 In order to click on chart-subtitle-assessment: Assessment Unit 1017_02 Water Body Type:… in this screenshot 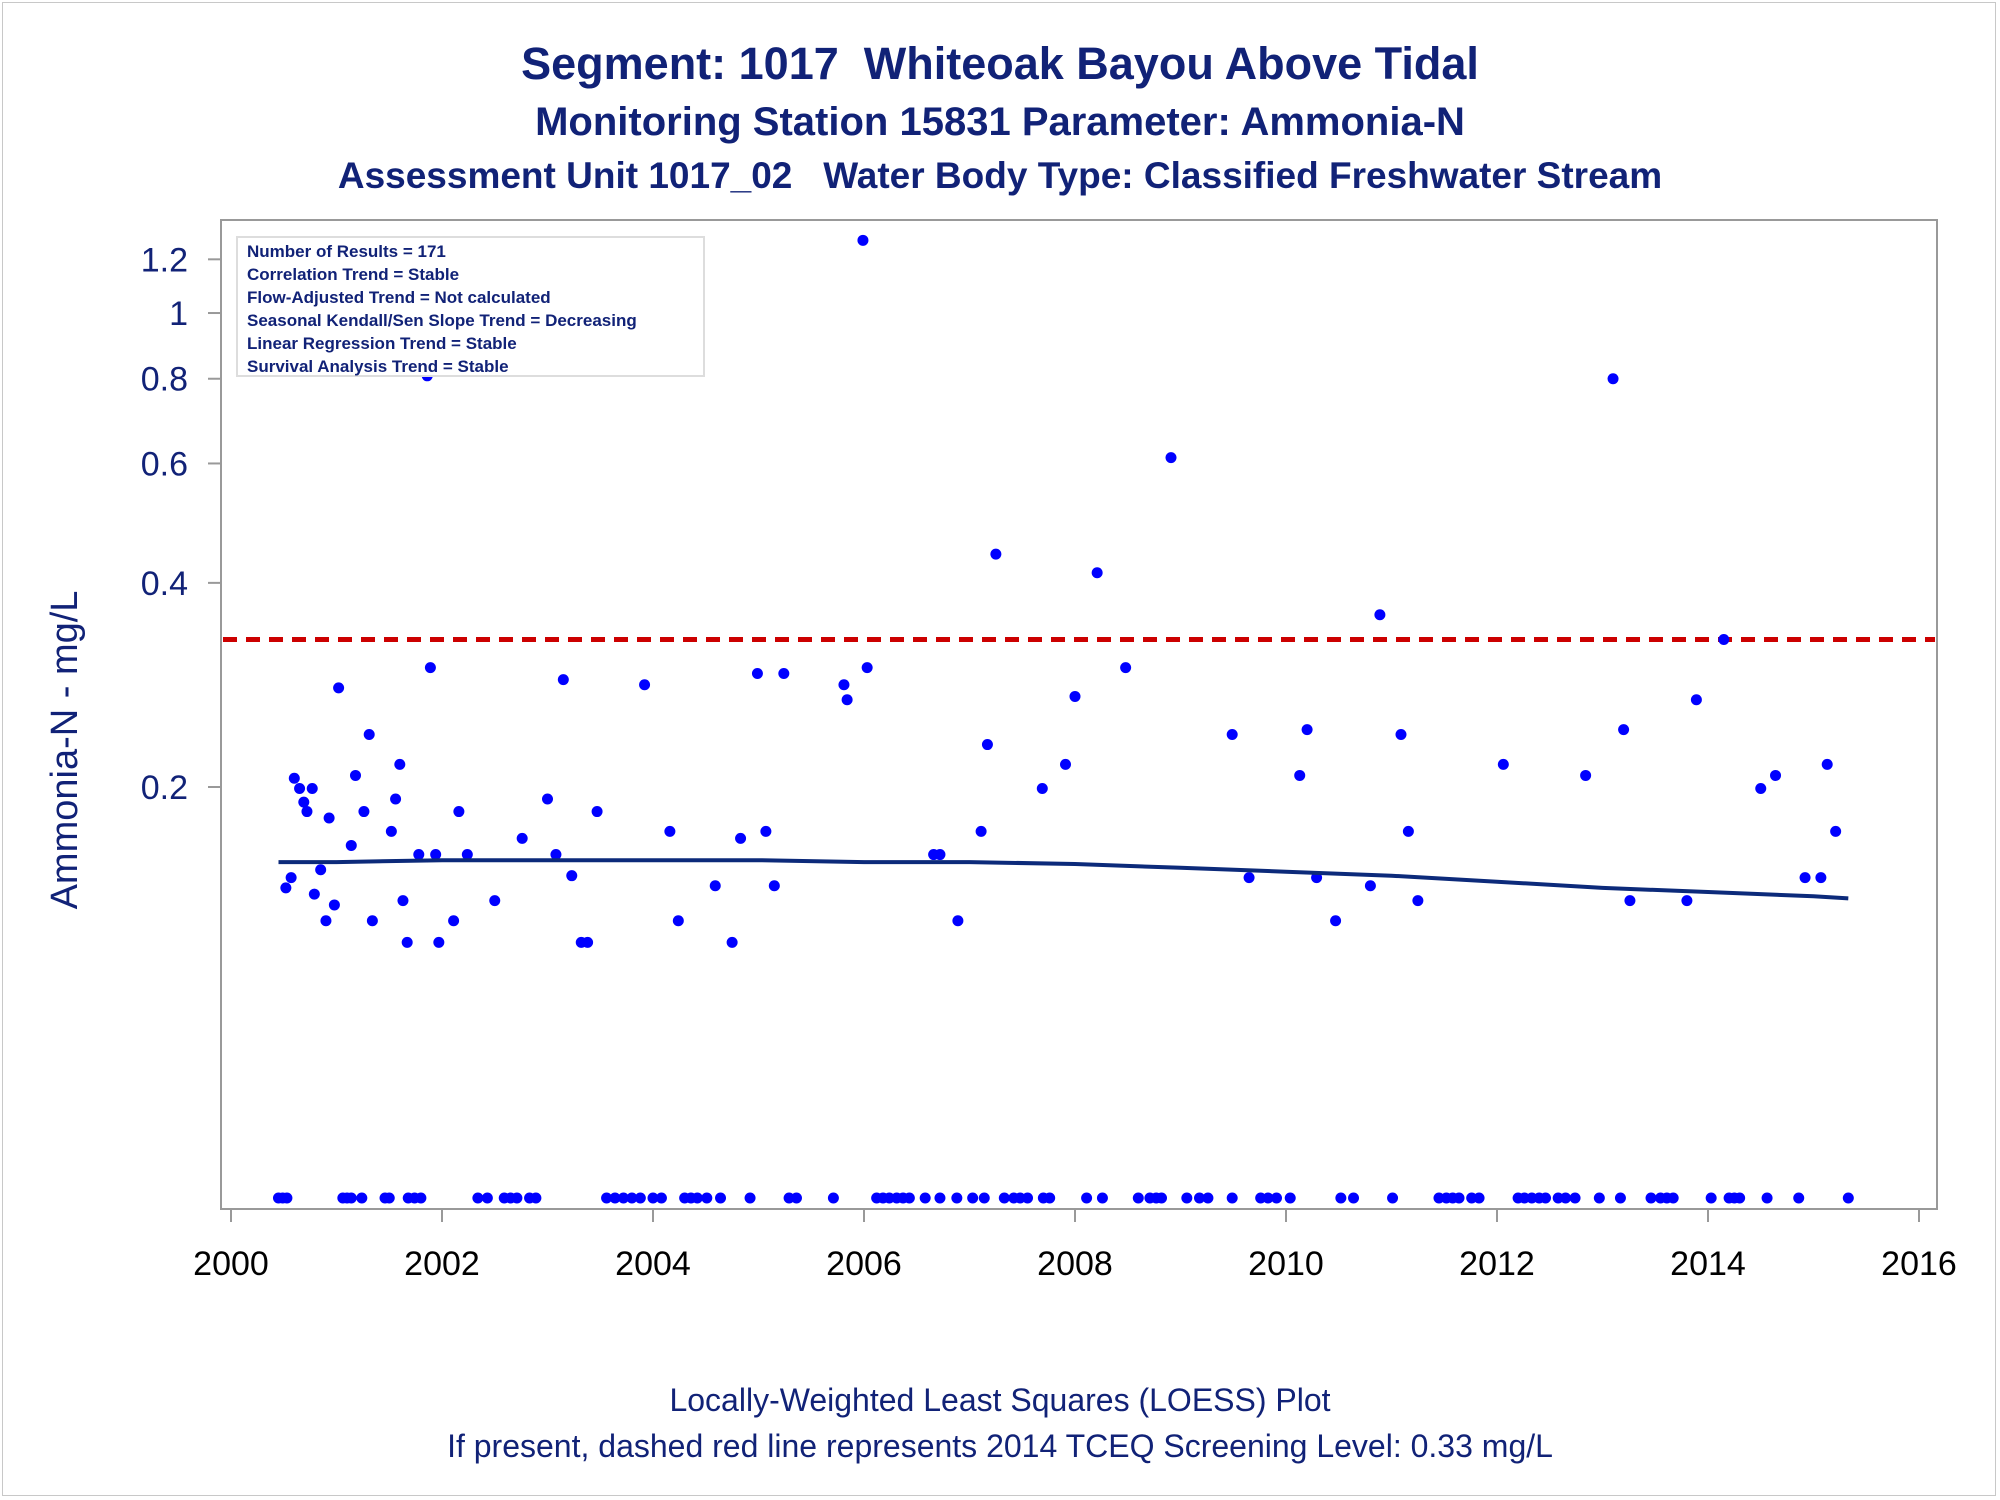, I will do `click(1000, 175)`.